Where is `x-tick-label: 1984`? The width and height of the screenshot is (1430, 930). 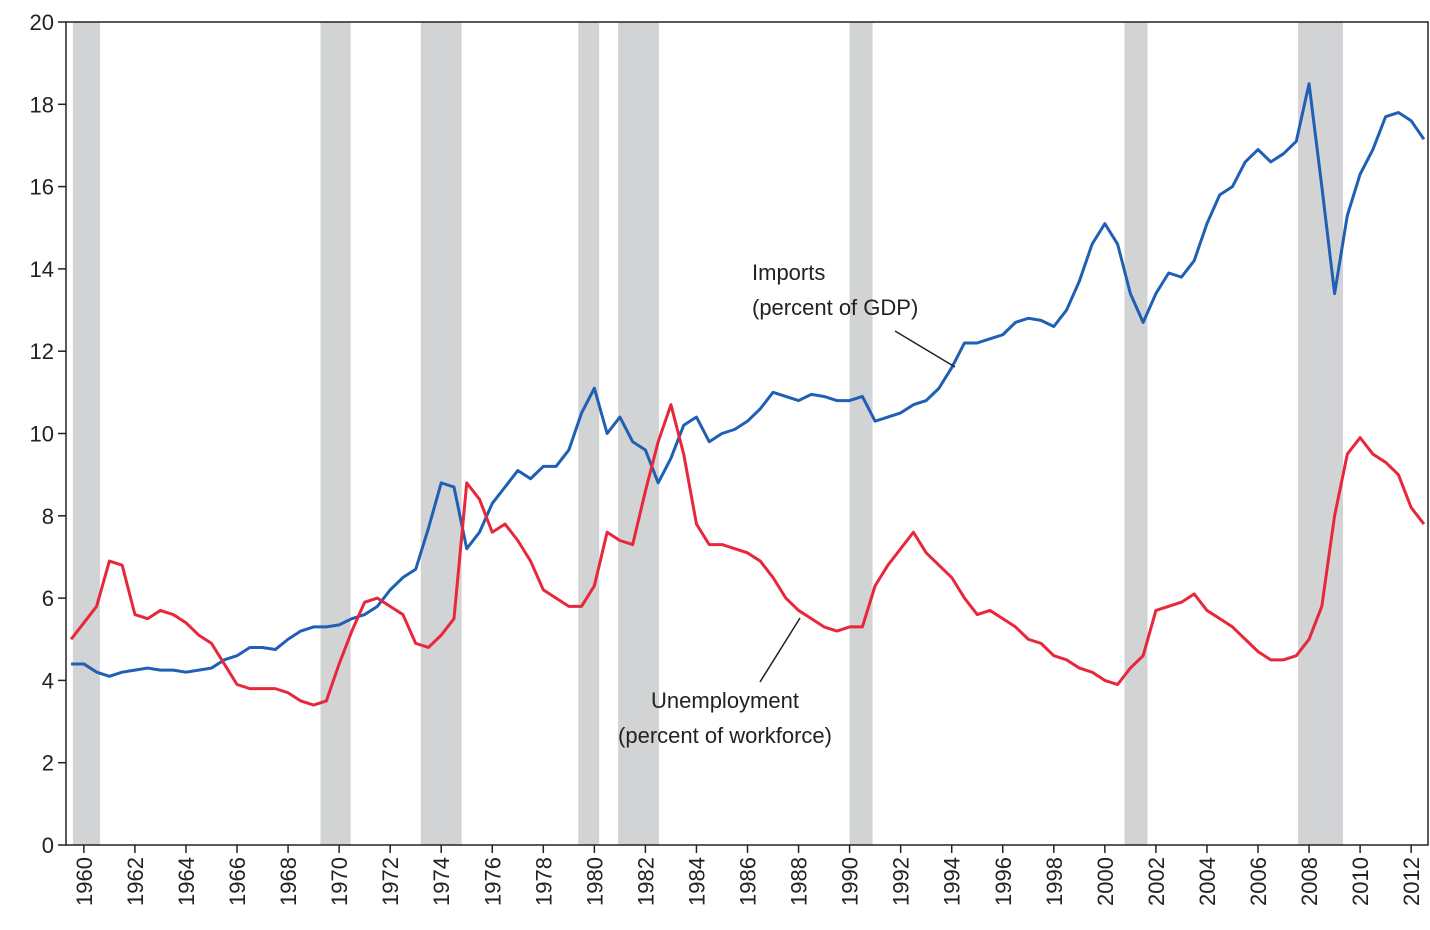
x-tick-label: 1984 is located at coordinates (696, 881).